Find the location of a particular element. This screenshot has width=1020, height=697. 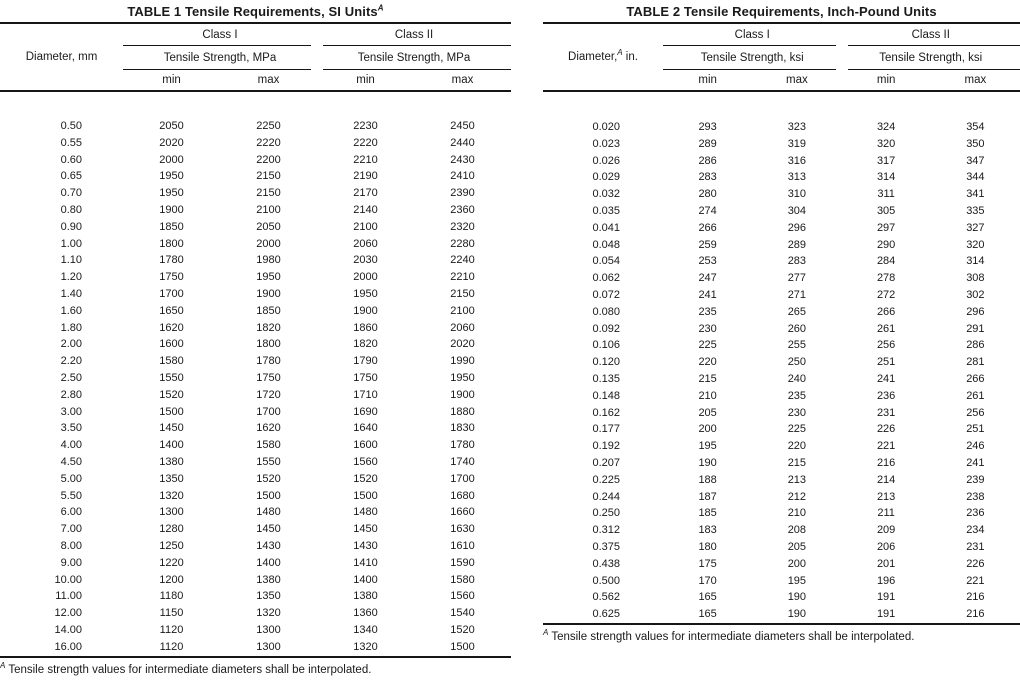

table-cell: 2210 is located at coordinates (462, 277).